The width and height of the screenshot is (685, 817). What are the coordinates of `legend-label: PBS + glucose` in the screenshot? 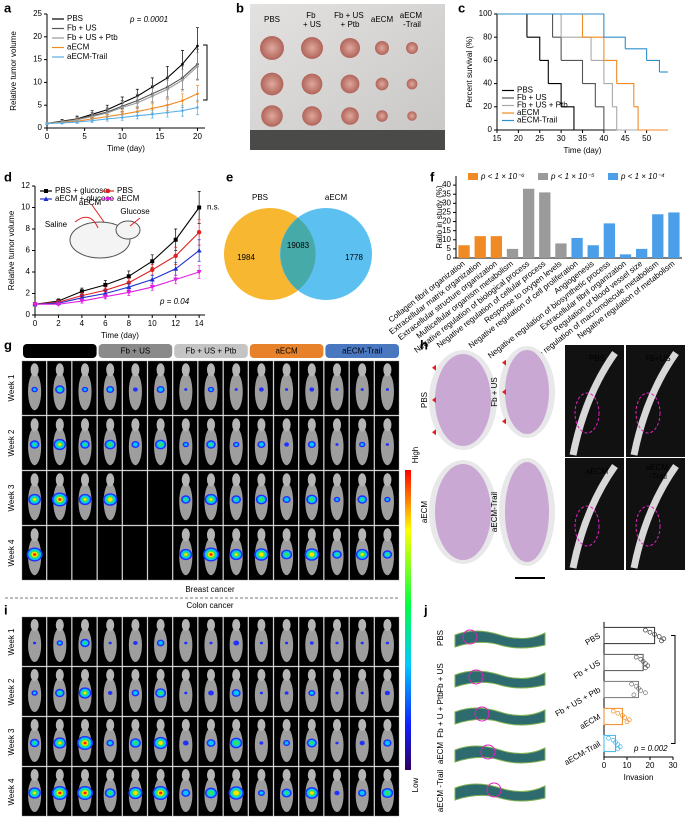 It's located at (81, 190).